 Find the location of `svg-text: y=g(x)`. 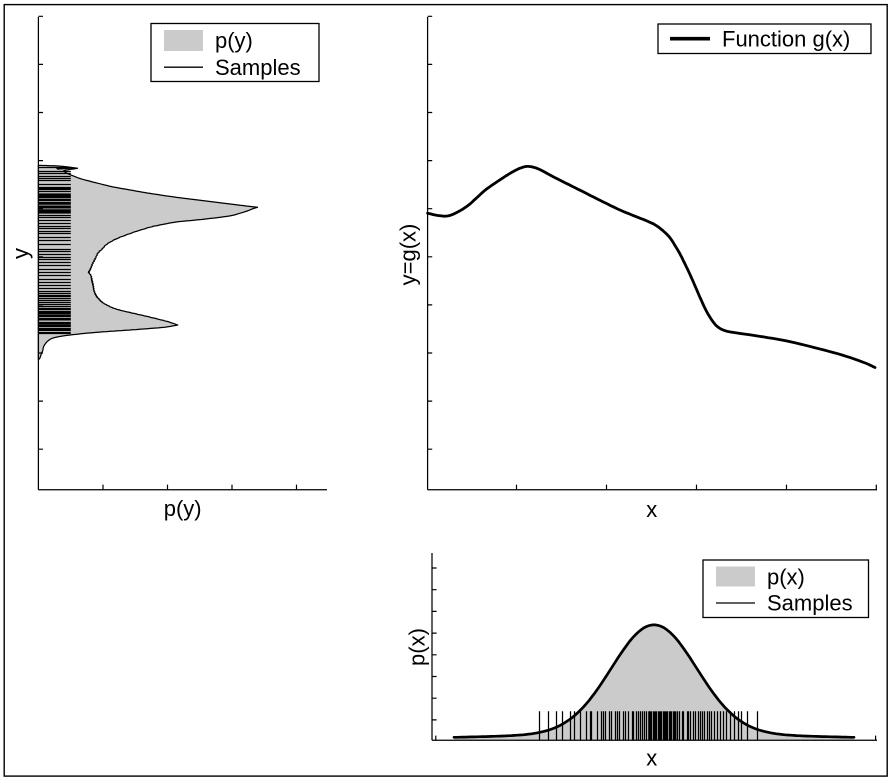

svg-text: y=g(x) is located at coordinates (408, 255).